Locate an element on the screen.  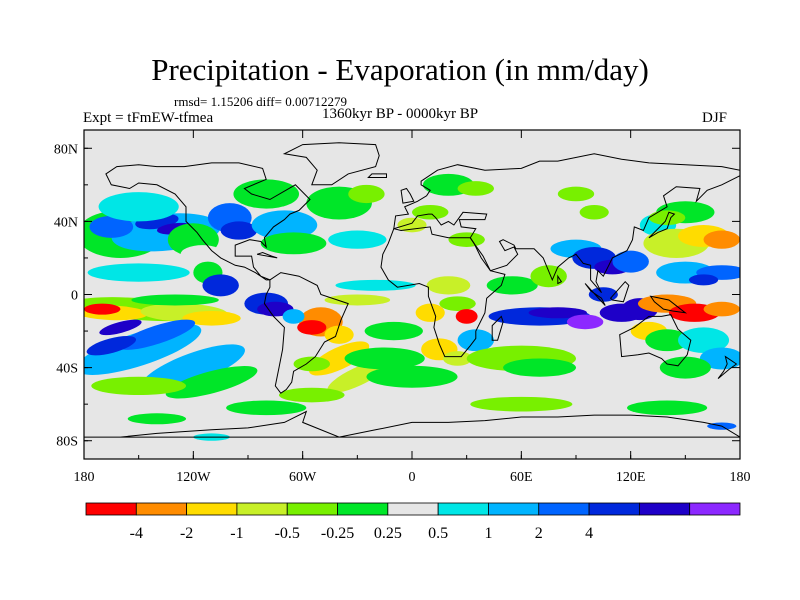
time-period-label: 1360kyr BP - 0000kyr BP is located at coordinates (400, 114).